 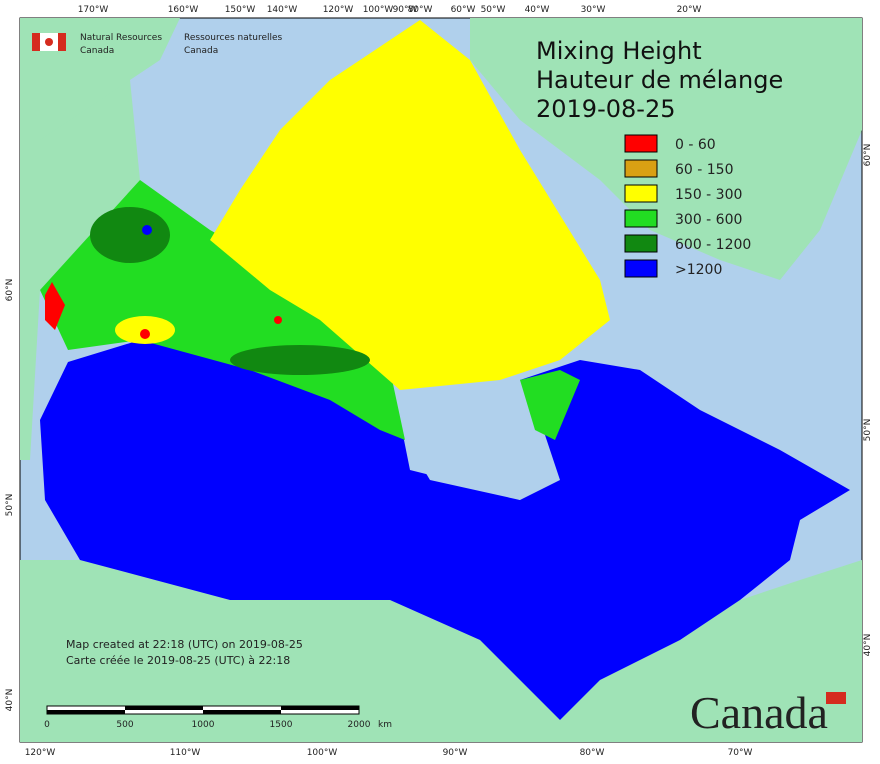 I want to click on scale-unit: km, so click(x=385, y=725).